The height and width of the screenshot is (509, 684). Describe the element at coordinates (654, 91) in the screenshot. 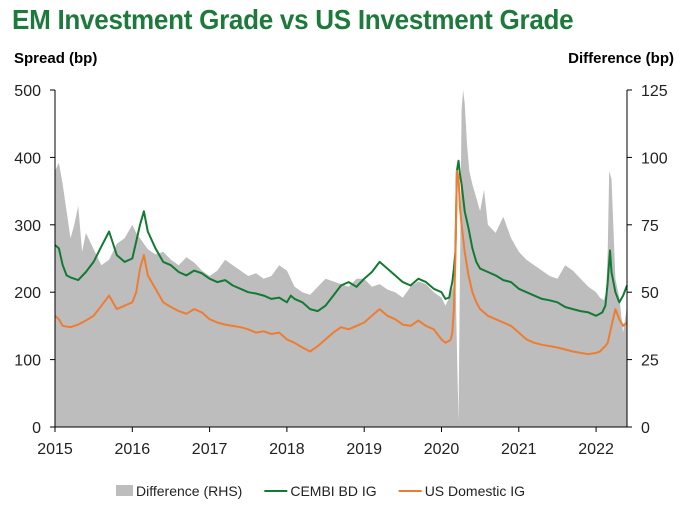

I see `right-tick-label: 125` at that location.